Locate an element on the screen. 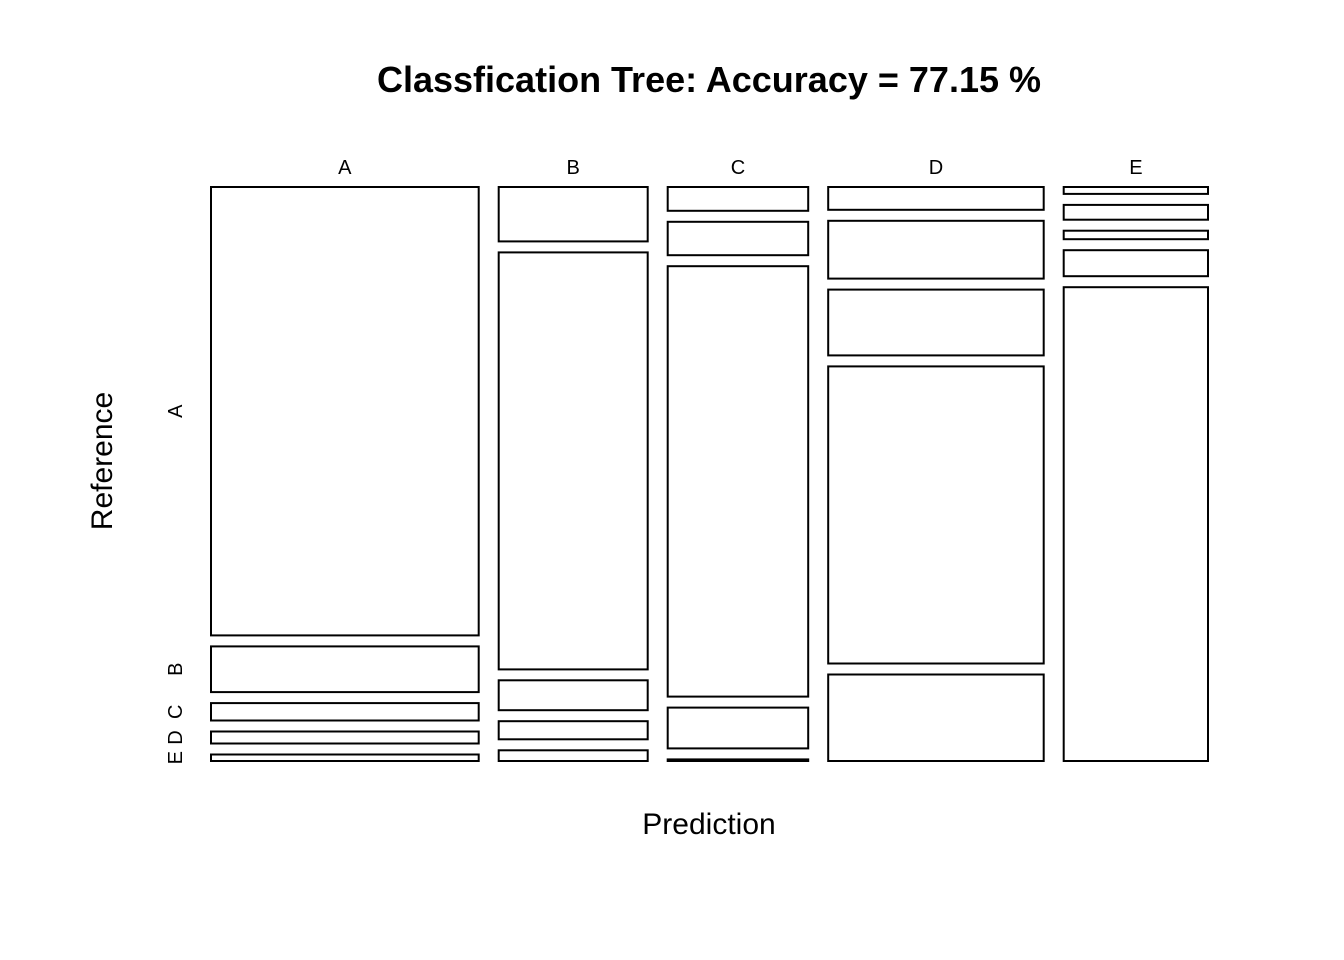 The width and height of the screenshot is (1344, 960). cell-pred-e-ref-c is located at coordinates (1135, 235).